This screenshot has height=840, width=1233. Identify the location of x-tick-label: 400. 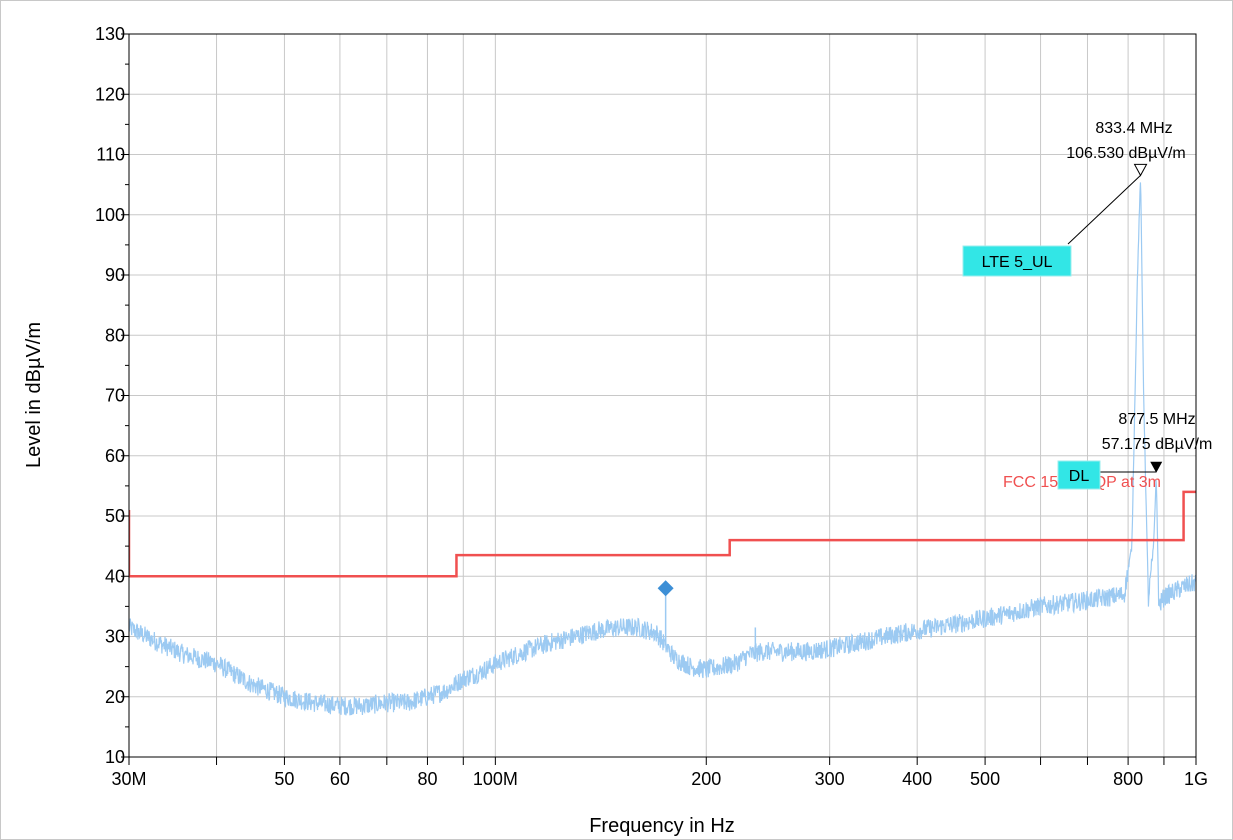
(917, 779).